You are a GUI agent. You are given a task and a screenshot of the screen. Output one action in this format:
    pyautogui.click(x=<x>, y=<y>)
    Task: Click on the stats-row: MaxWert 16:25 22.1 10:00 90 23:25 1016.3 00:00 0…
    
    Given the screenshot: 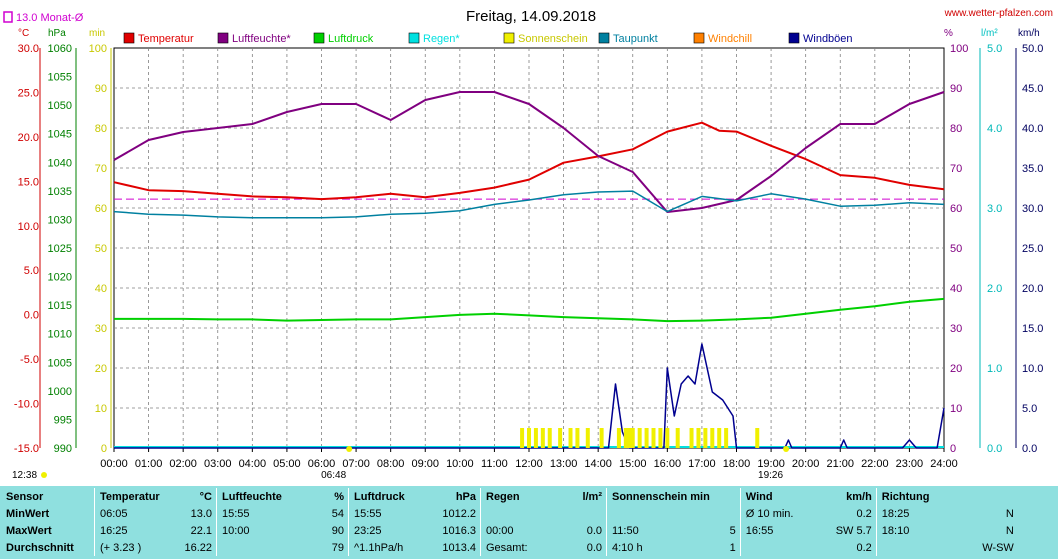 What is the action you would take?
    pyautogui.click(x=510, y=530)
    